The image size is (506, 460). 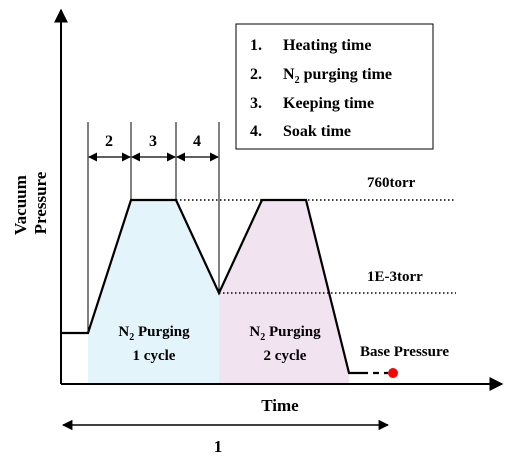 I want to click on segment-3-label: 3, so click(x=153, y=141).